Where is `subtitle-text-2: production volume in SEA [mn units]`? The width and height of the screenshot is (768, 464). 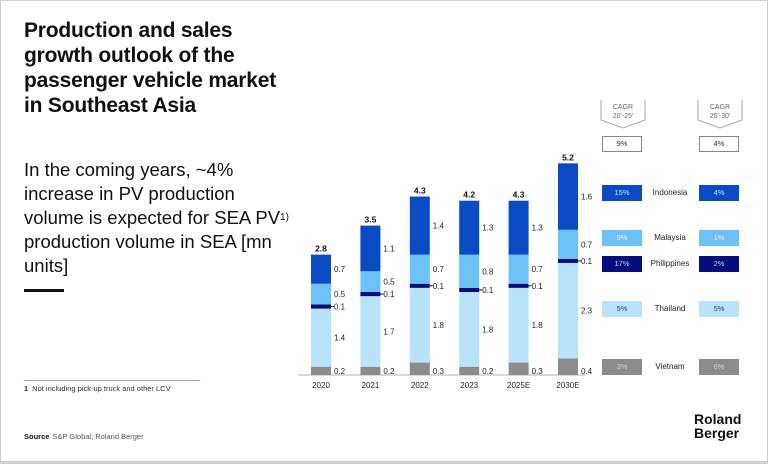 subtitle-text-2: production volume in SEA [mn units] is located at coordinates (148, 253).